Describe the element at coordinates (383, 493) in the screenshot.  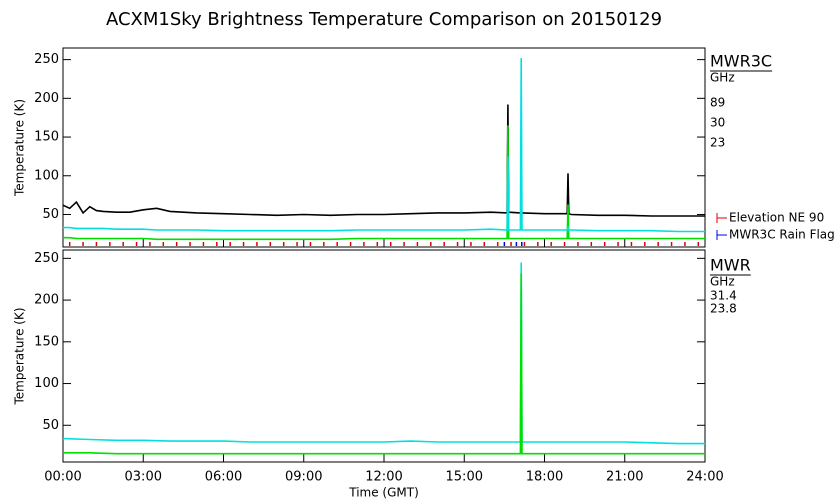
I see `x-axis-label: Time (GMT)` at that location.